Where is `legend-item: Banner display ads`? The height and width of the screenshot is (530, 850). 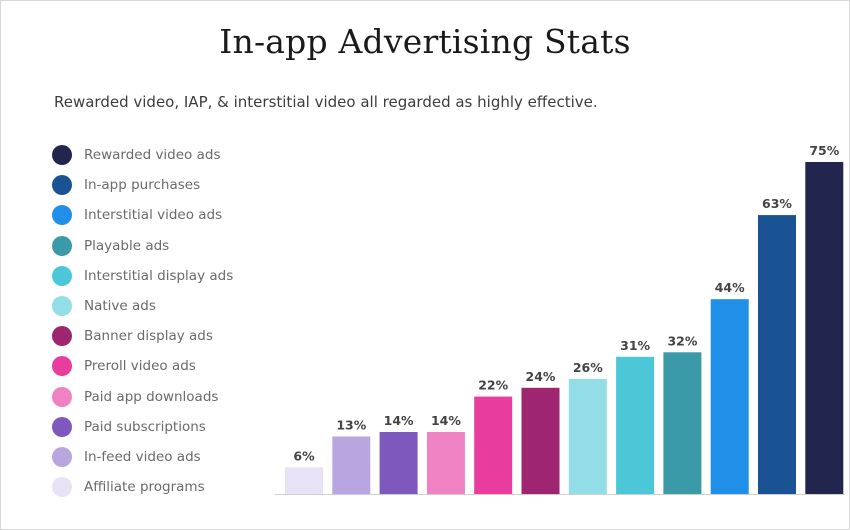 legend-item: Banner display ads is located at coordinates (142, 336).